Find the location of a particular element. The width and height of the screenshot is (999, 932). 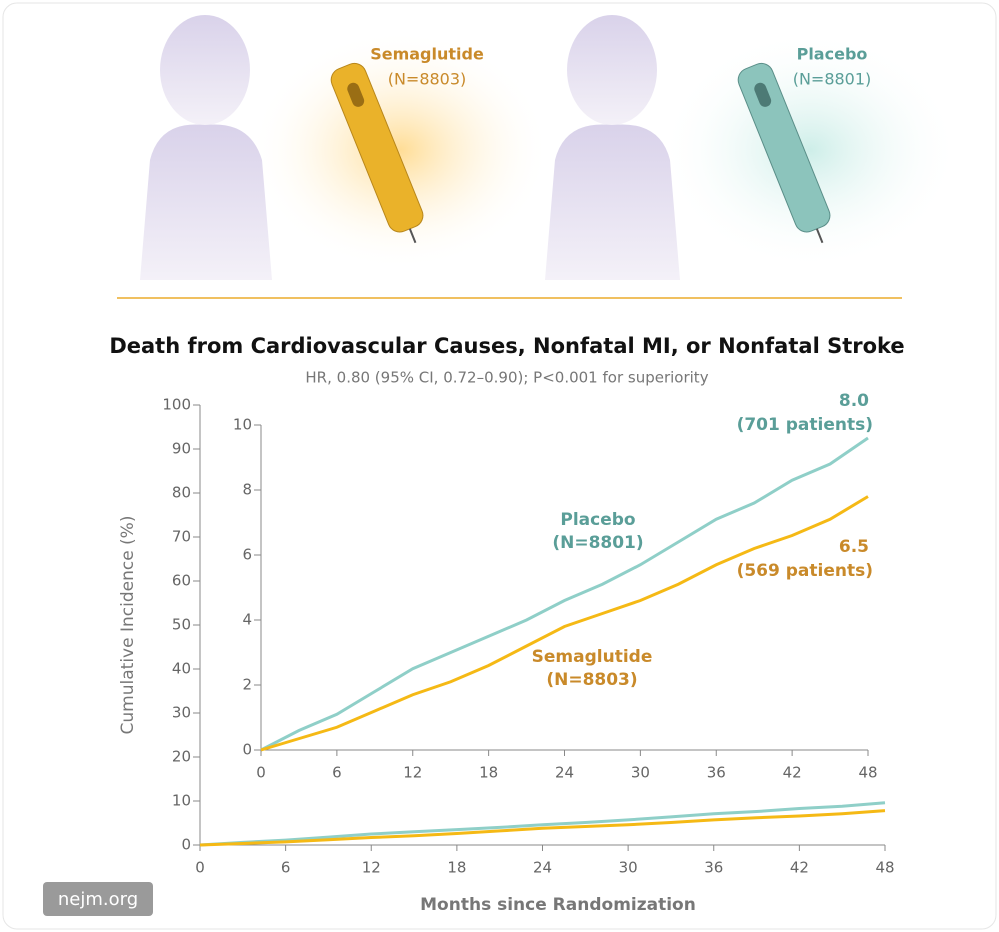

y-axis-label: Cumulative Incidence (%) is located at coordinates (128, 625).